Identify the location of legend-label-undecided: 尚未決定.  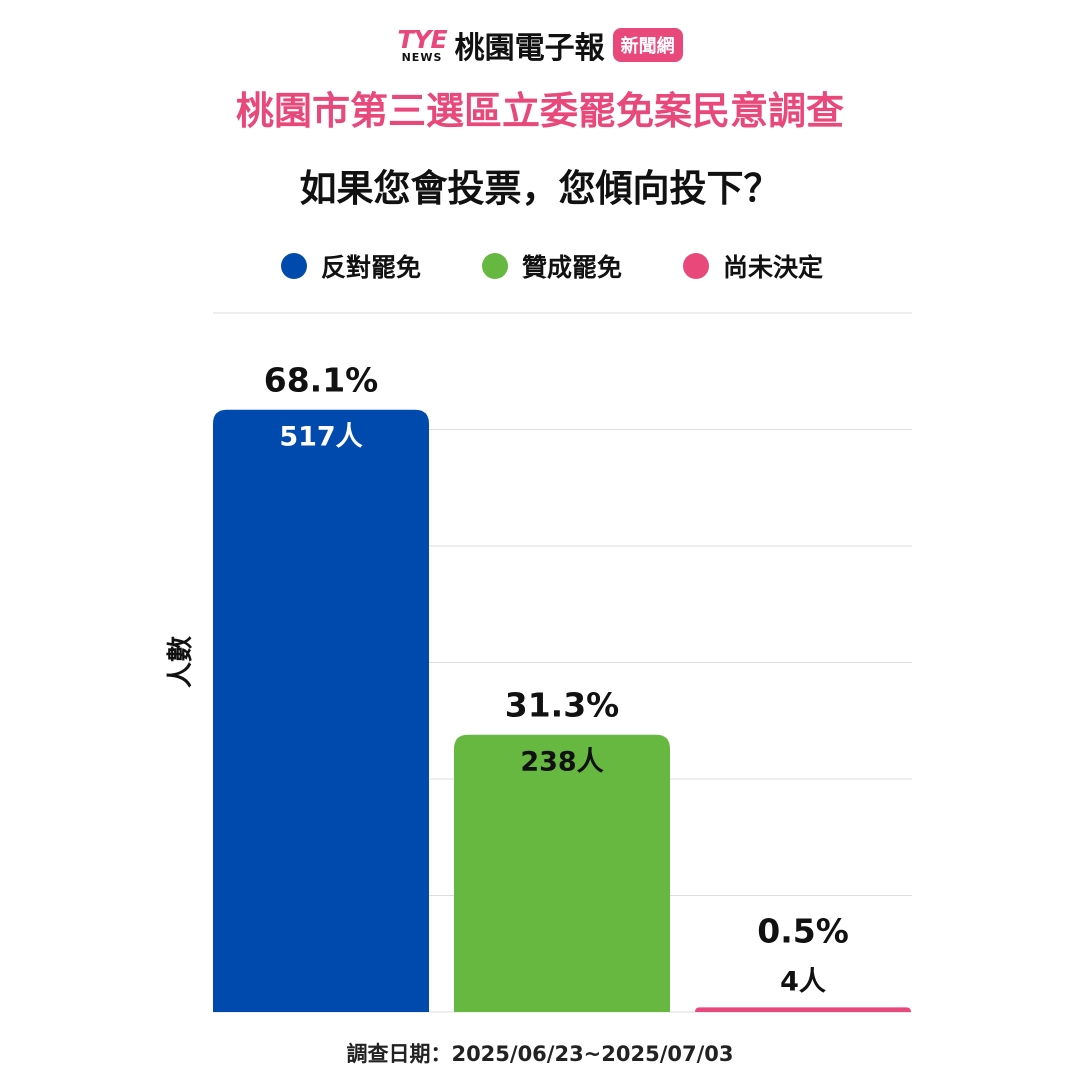
(773, 267).